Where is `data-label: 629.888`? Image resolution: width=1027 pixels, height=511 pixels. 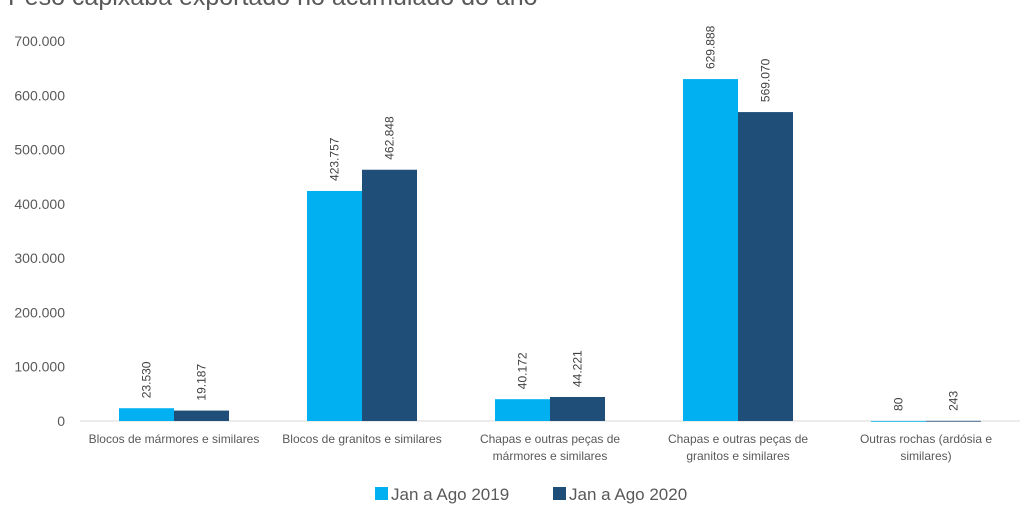
data-label: 629.888 is located at coordinates (711, 47).